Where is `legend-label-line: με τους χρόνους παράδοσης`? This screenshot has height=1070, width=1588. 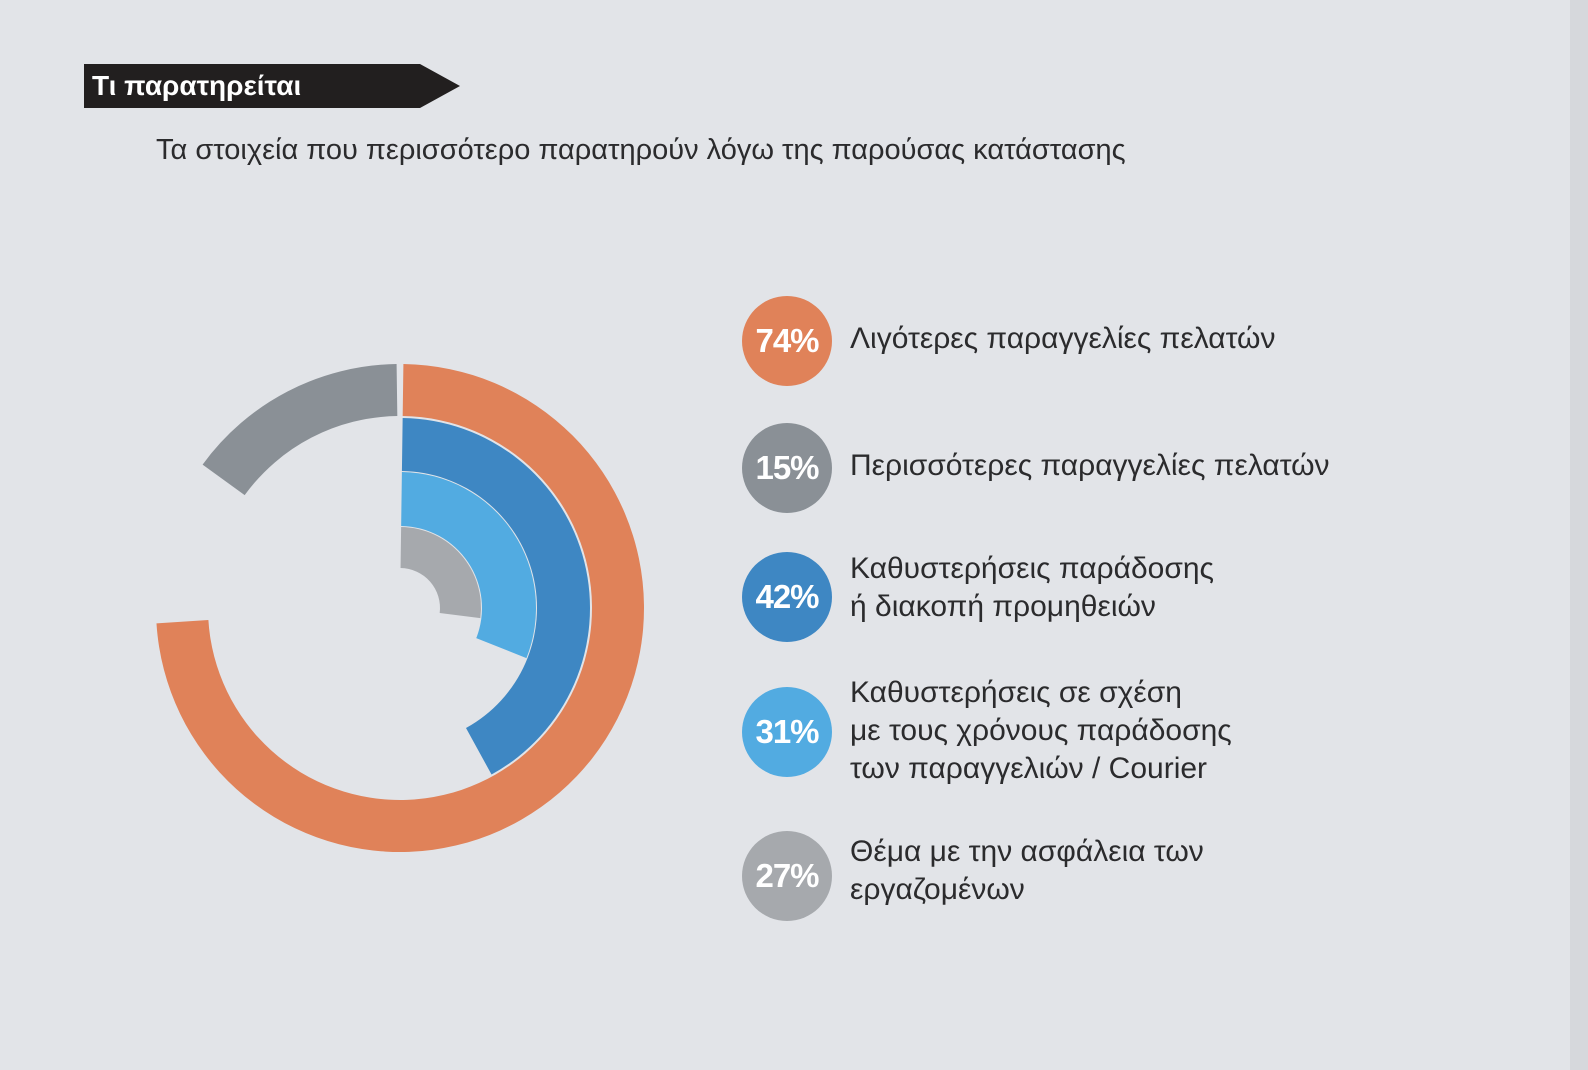
legend-label-line: με τους χρόνους παράδοσης is located at coordinates (1041, 730).